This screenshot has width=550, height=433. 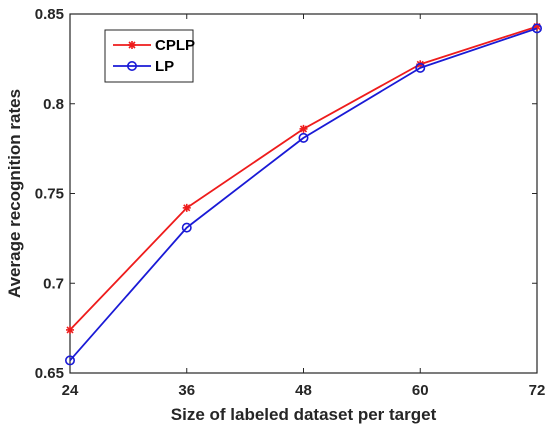 What do you see at coordinates (53, 104) in the screenshot?
I see `y-tick-label: 0.8` at bounding box center [53, 104].